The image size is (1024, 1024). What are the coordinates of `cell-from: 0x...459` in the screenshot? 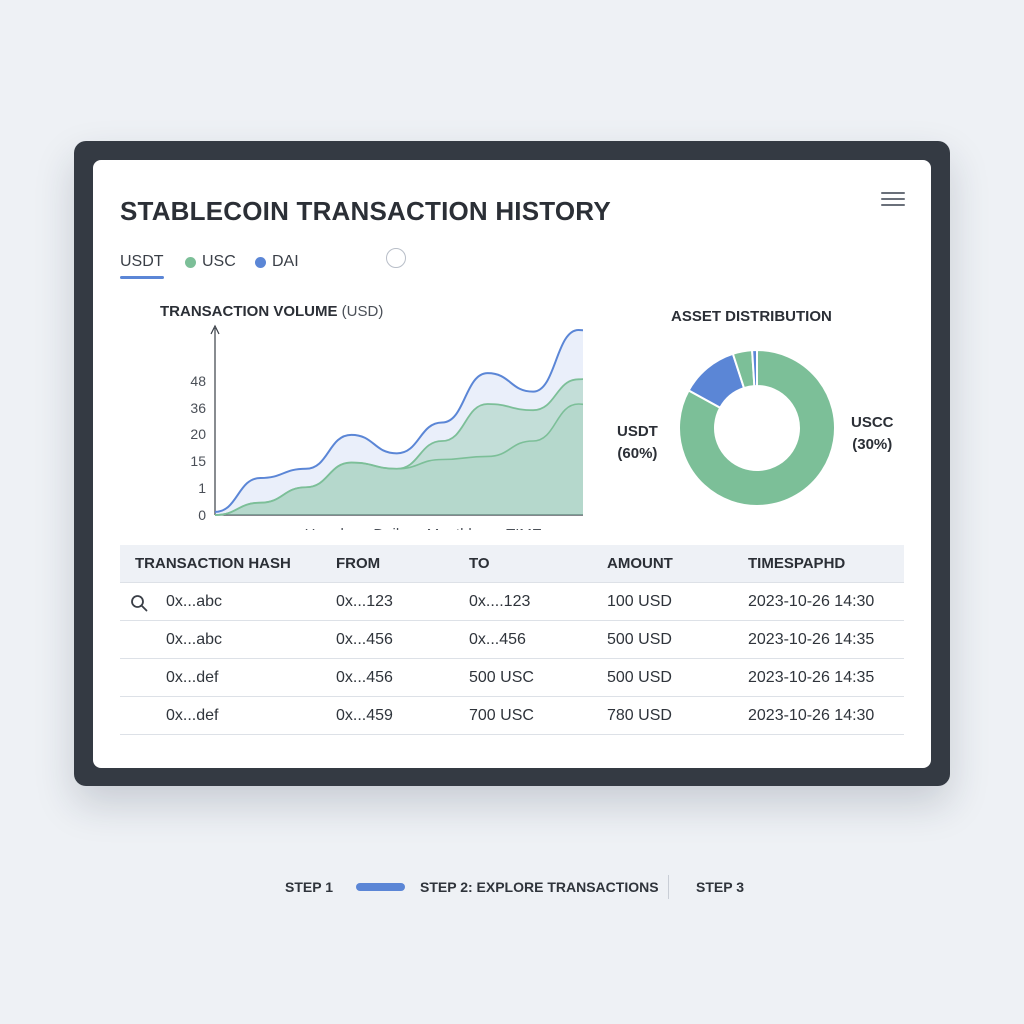 It's located at (364, 715).